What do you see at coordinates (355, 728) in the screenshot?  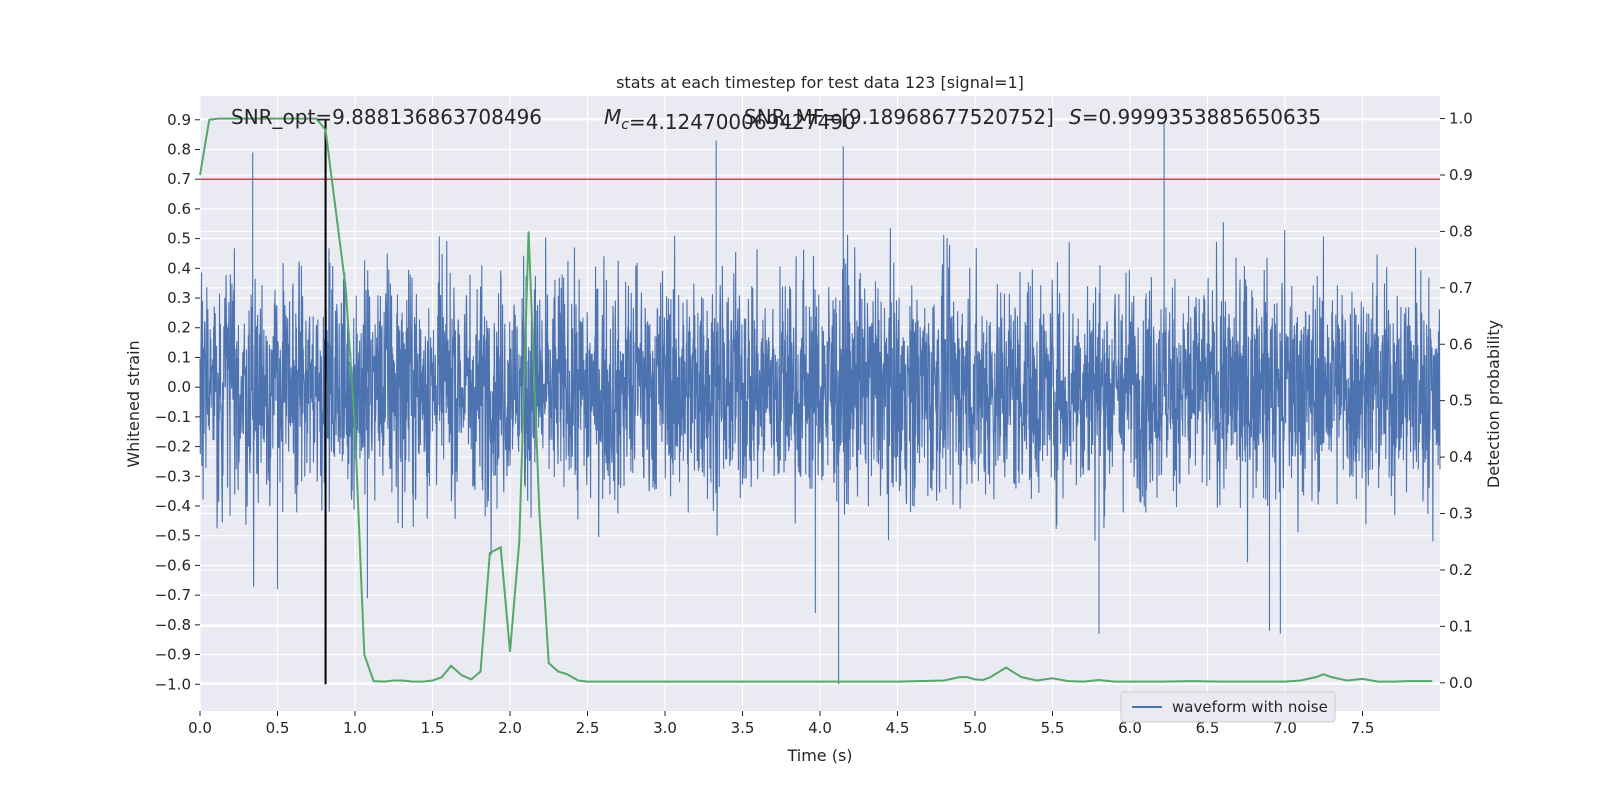 I see `x-tick-label: 1.0` at bounding box center [355, 728].